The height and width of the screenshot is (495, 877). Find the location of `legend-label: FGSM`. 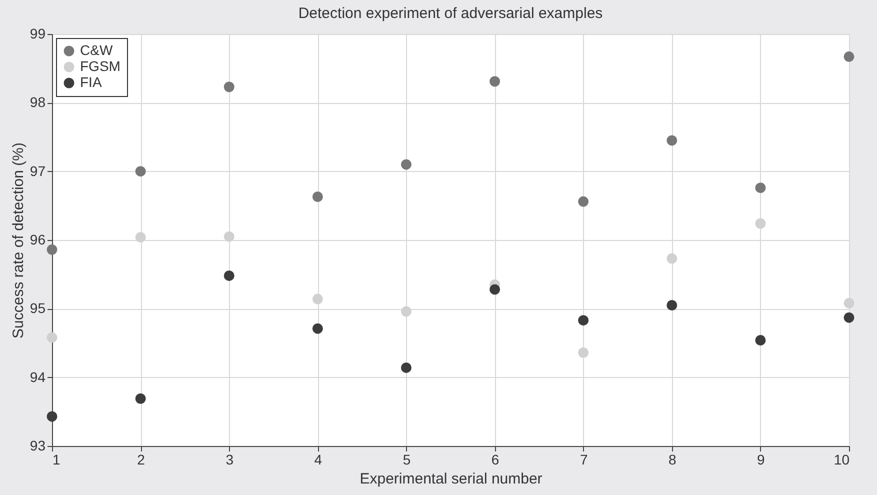

legend-label: FGSM is located at coordinates (100, 66).